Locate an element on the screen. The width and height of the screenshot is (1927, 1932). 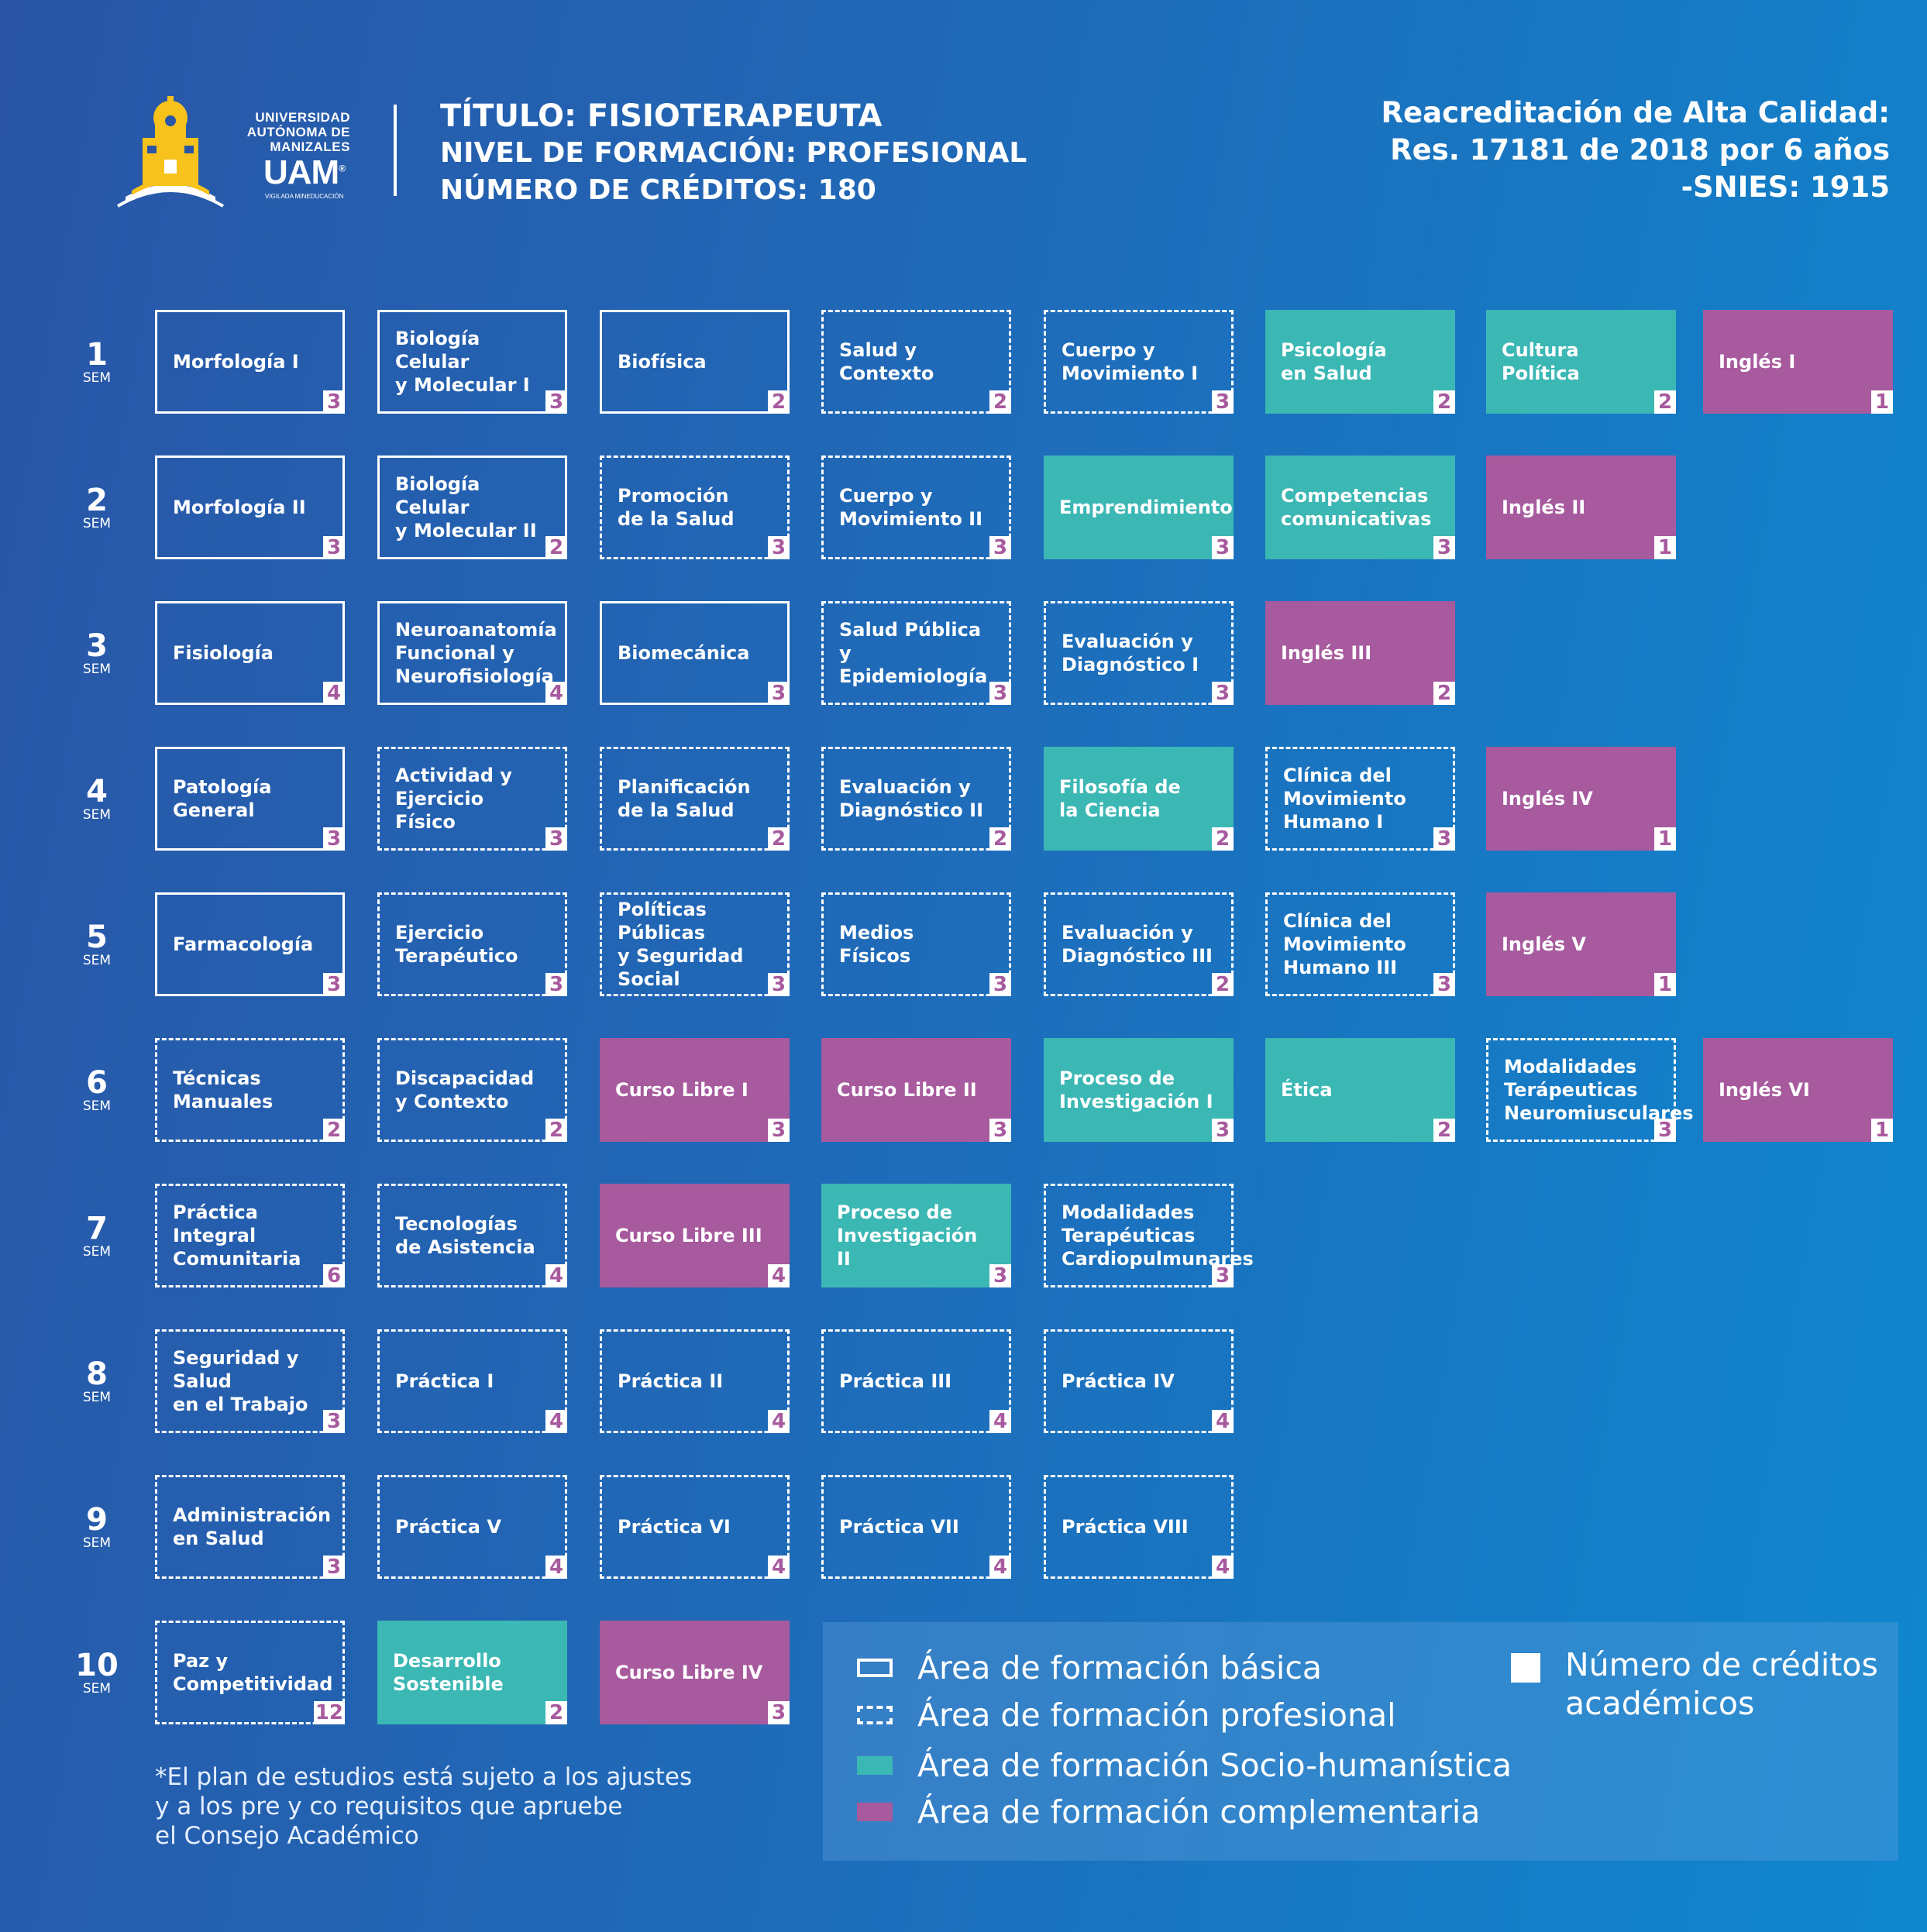
semester-number: 8 is located at coordinates (97, 1374).